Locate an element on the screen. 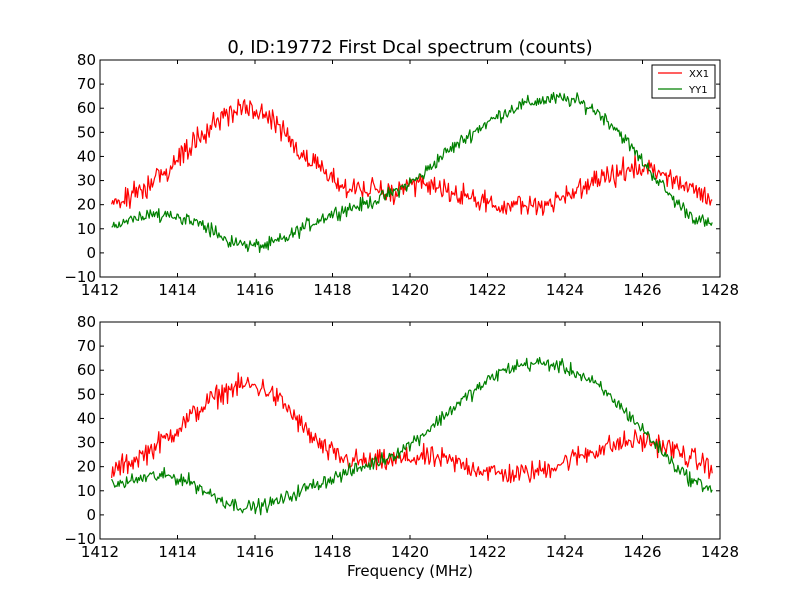 The height and width of the screenshot is (600, 800). bottom-y-tick-label: 80 is located at coordinates (86, 322).